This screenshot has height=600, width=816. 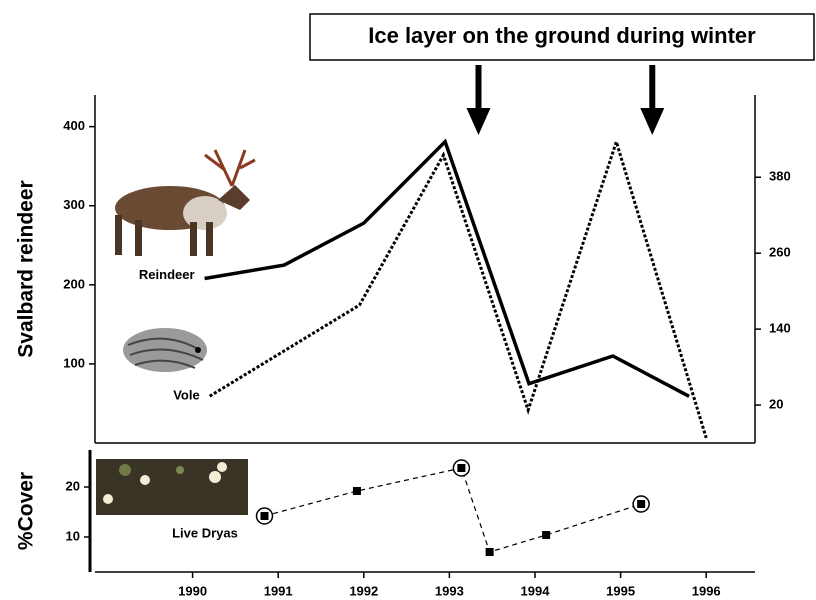 What do you see at coordinates (185, 202) in the screenshot?
I see `reindeer-image` at bounding box center [185, 202].